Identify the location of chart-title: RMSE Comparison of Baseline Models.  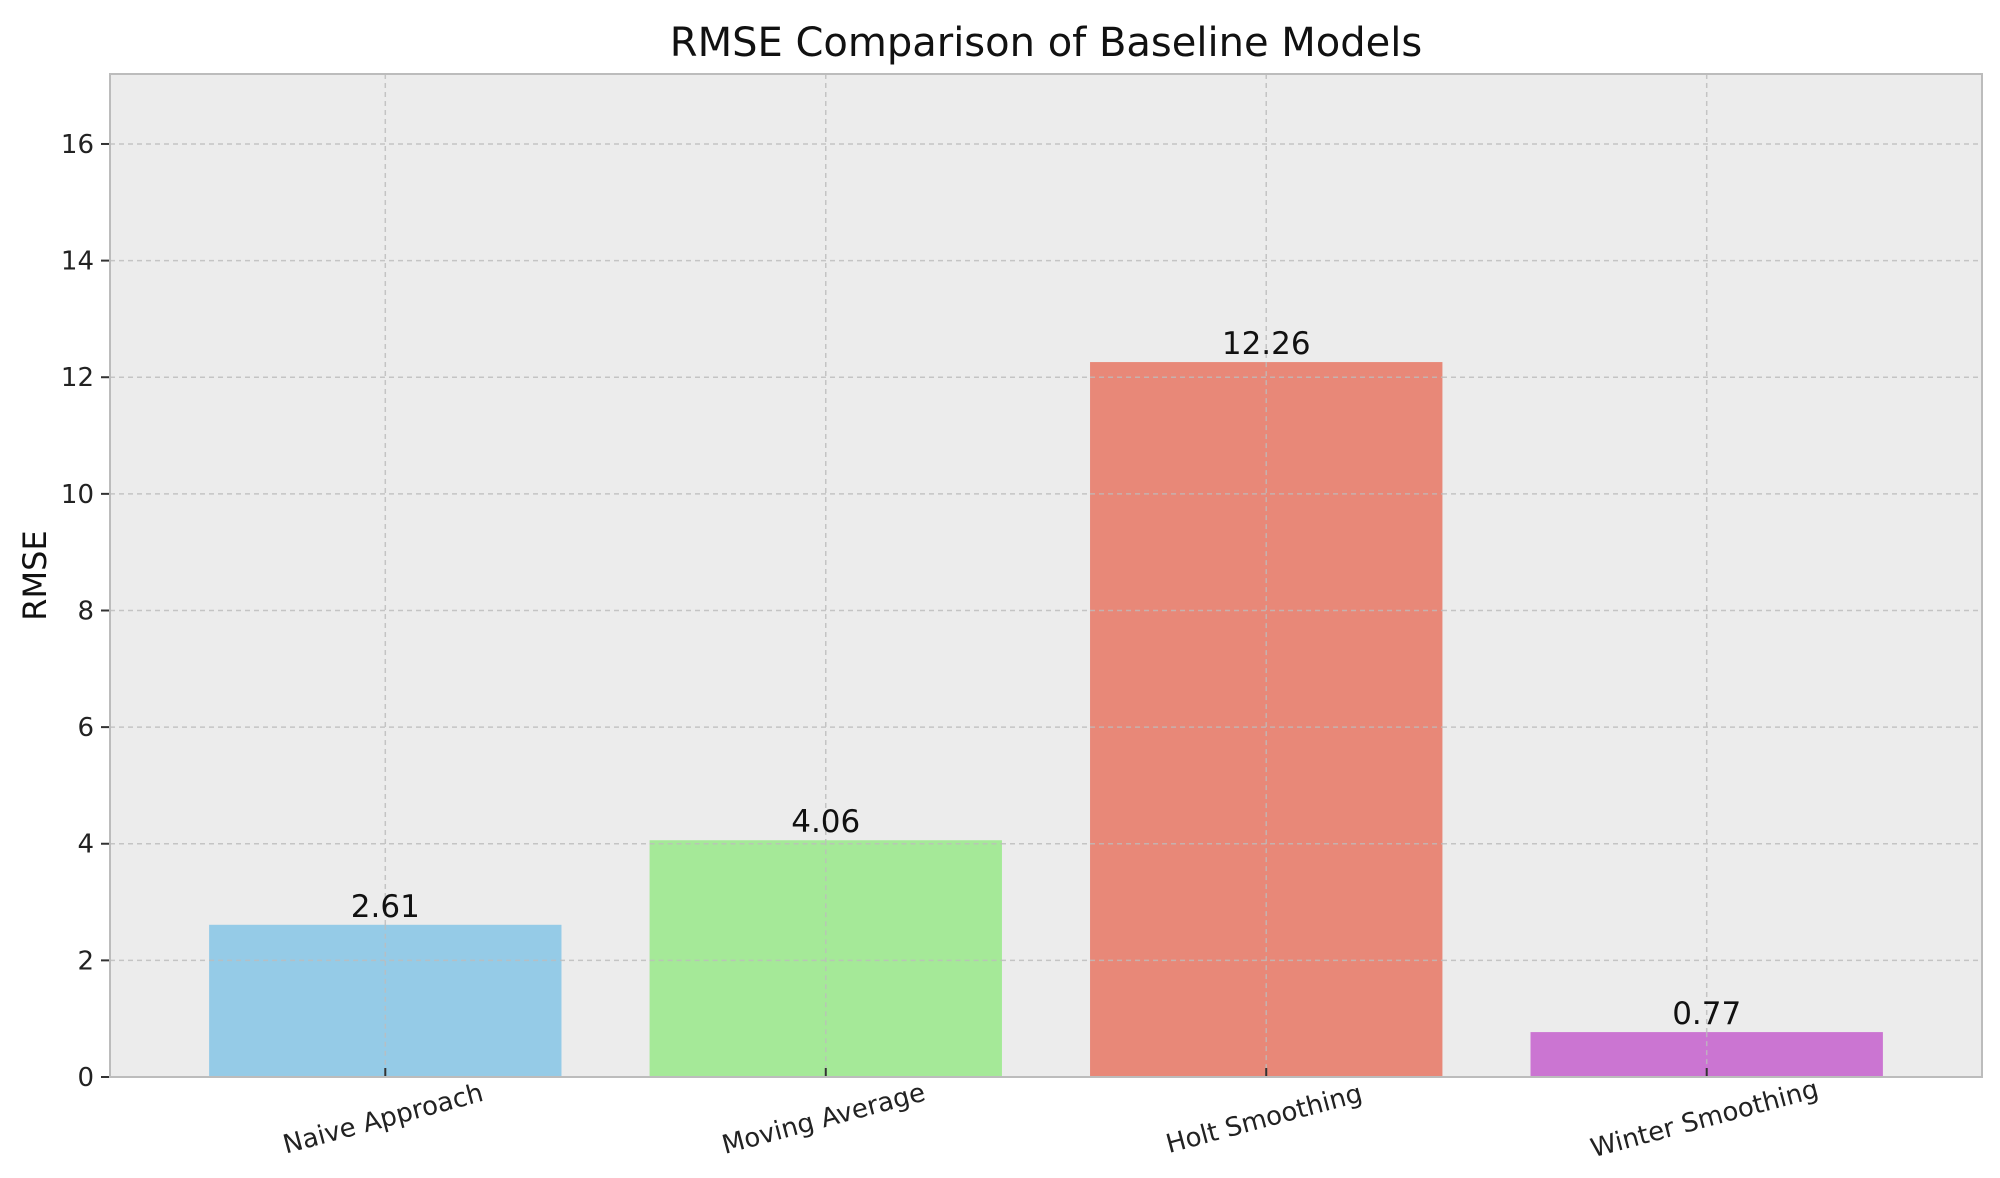
(1046, 43).